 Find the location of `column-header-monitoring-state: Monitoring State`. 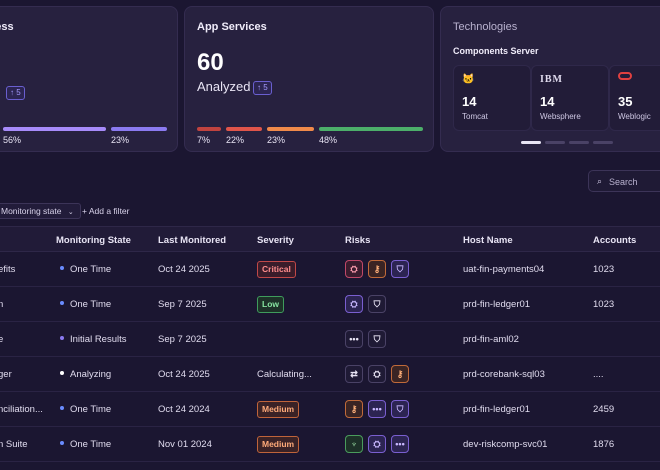

column-header-monitoring-state: Monitoring State is located at coordinates (93, 240).